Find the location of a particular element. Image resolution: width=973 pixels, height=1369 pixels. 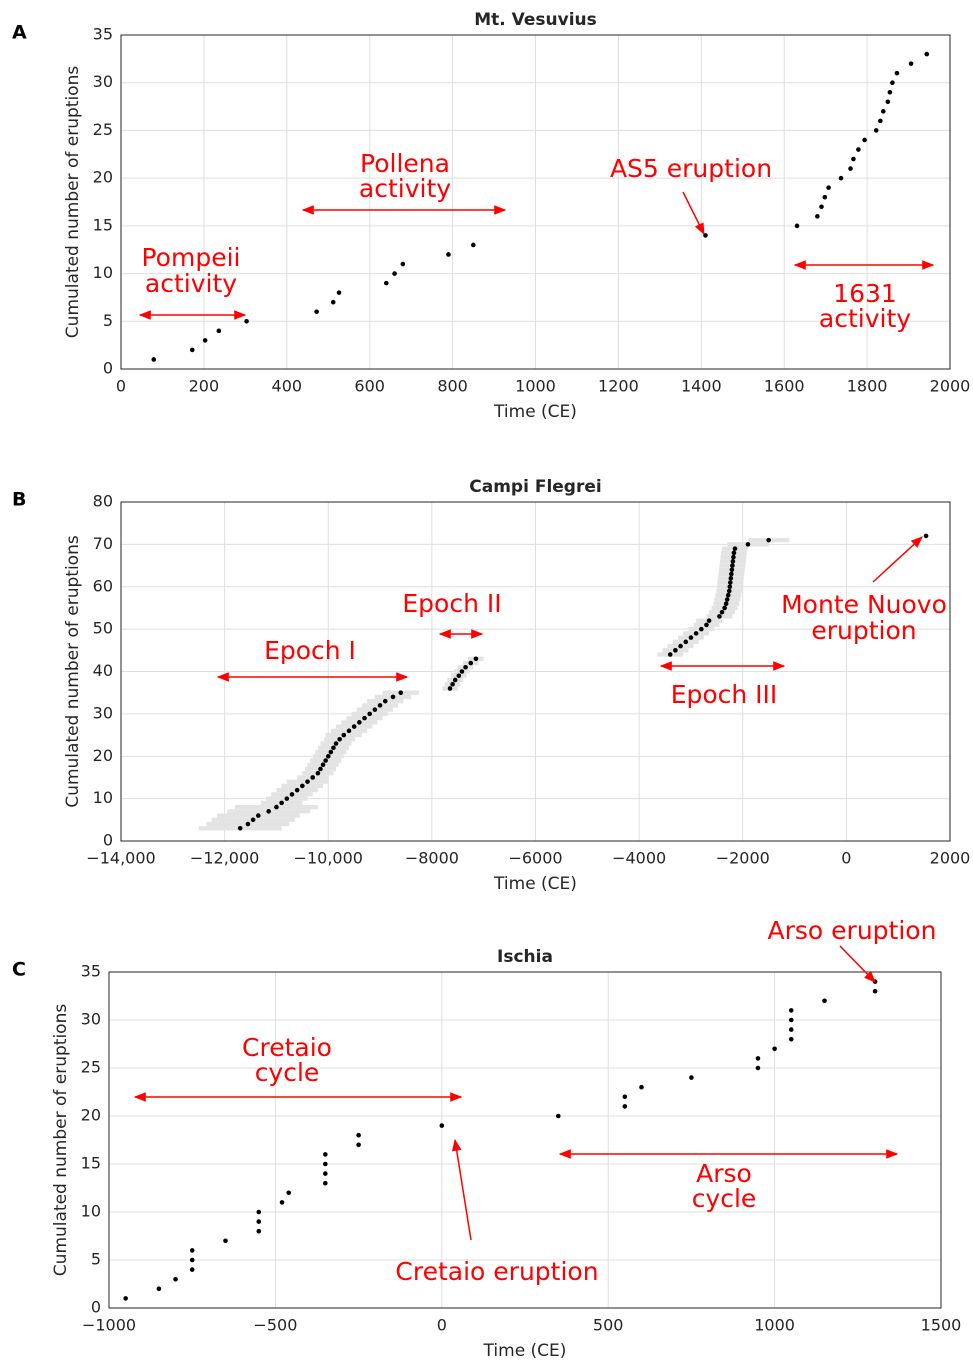

chart-title: Ischia is located at coordinates (525, 957).